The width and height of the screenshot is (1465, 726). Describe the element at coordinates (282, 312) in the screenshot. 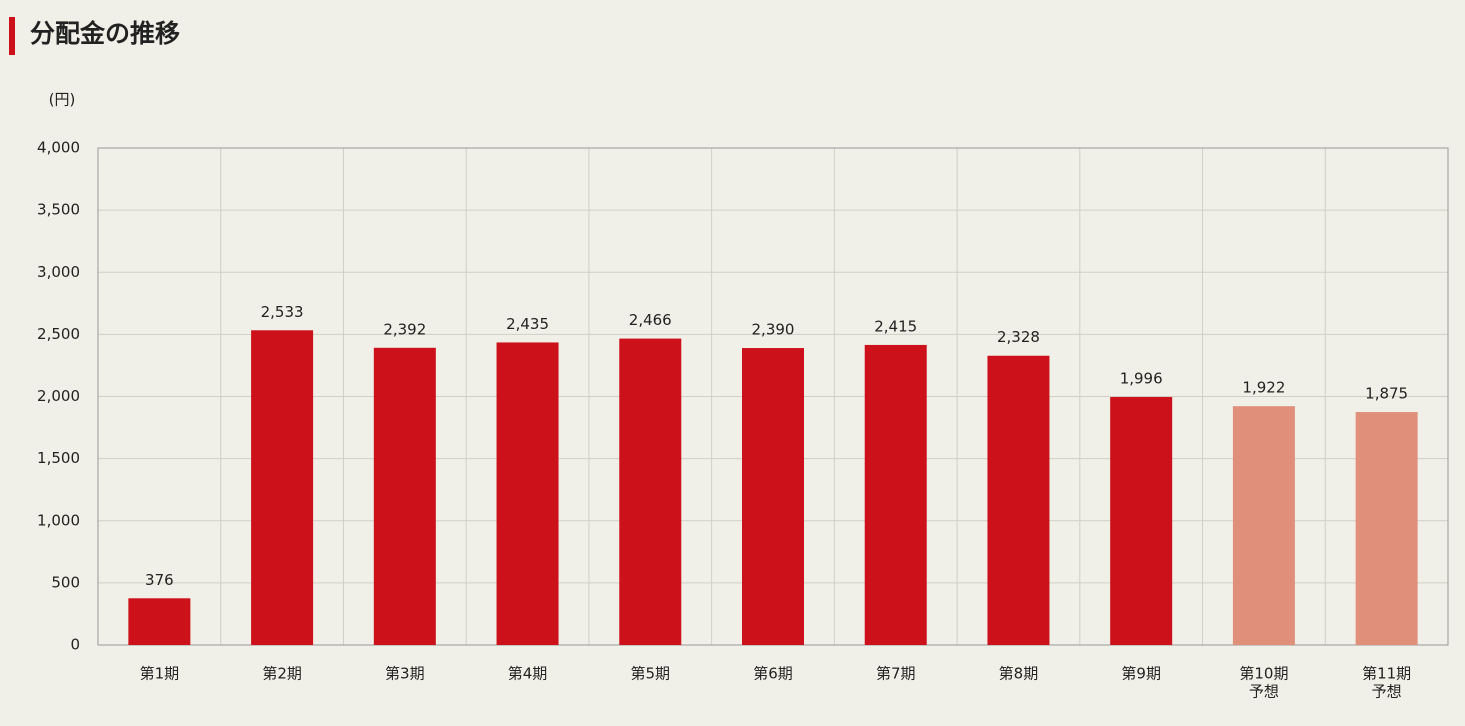

I see `value-label: 2,533` at that location.